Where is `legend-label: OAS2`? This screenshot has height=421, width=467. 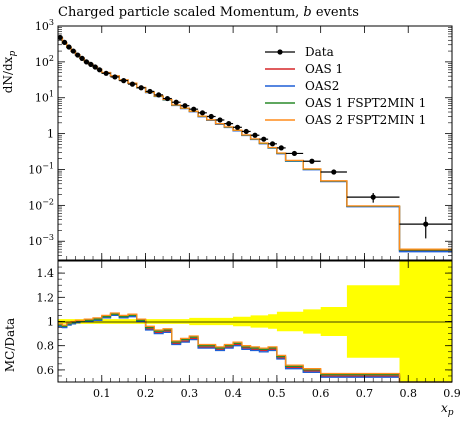
legend-label: OAS2 is located at coordinates (322, 86).